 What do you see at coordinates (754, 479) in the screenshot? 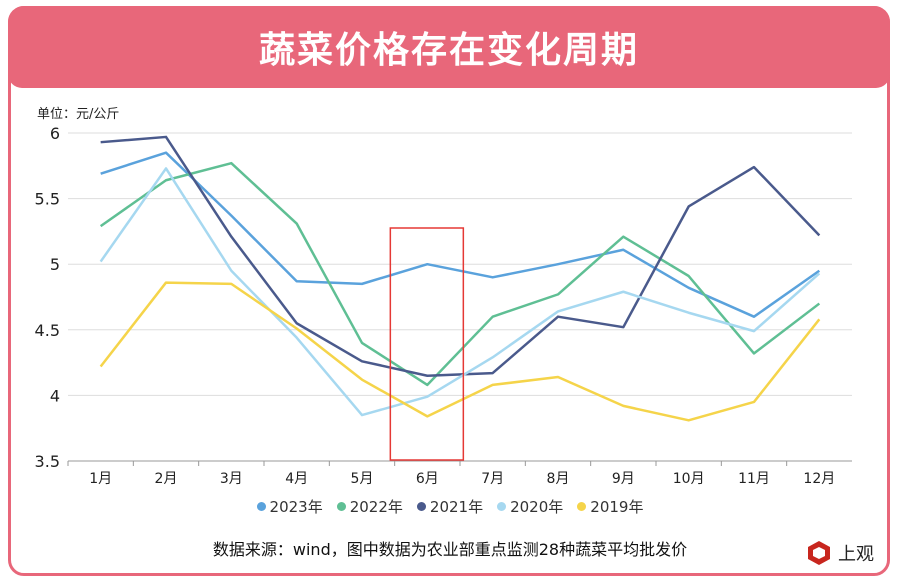
I see `x-tick-label: 11月` at bounding box center [754, 479].